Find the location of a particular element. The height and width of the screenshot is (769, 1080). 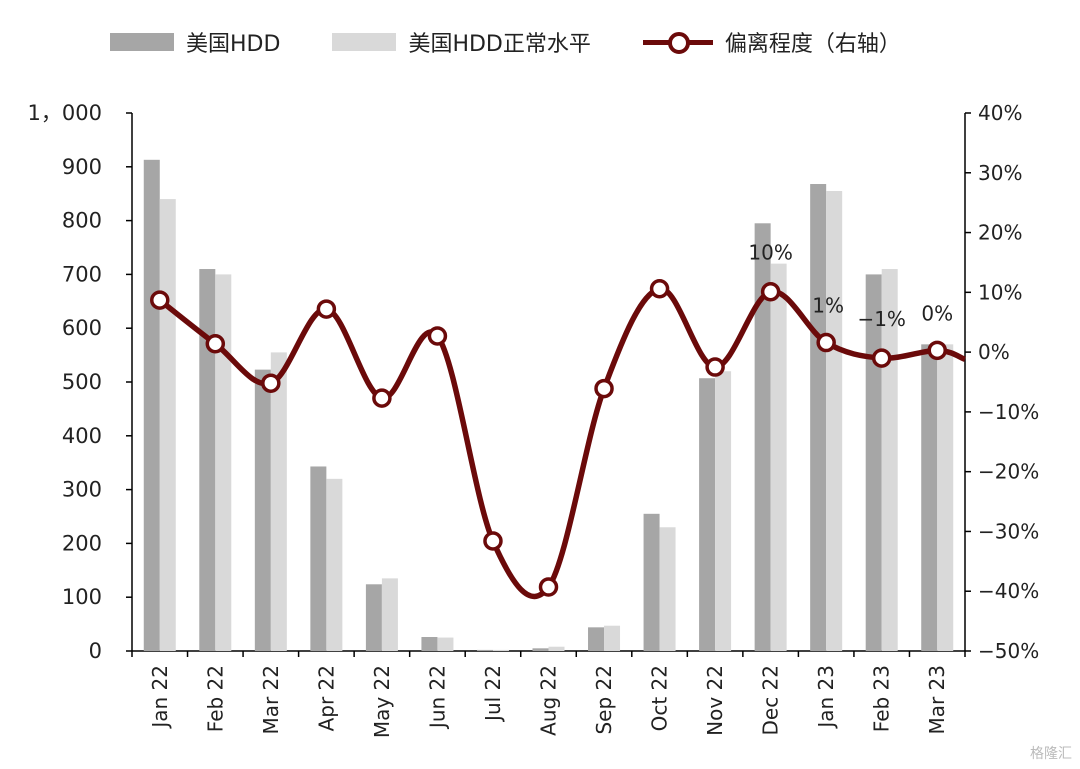

x-tick-label: Feb 23 is located at coordinates (882, 698).